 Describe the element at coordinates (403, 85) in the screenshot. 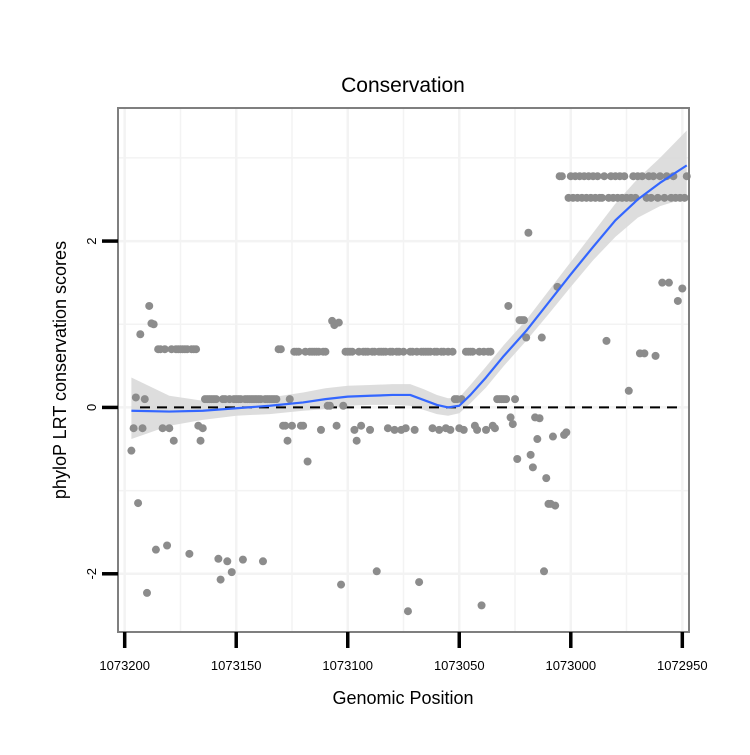

I see `chart-title: Conservation` at that location.